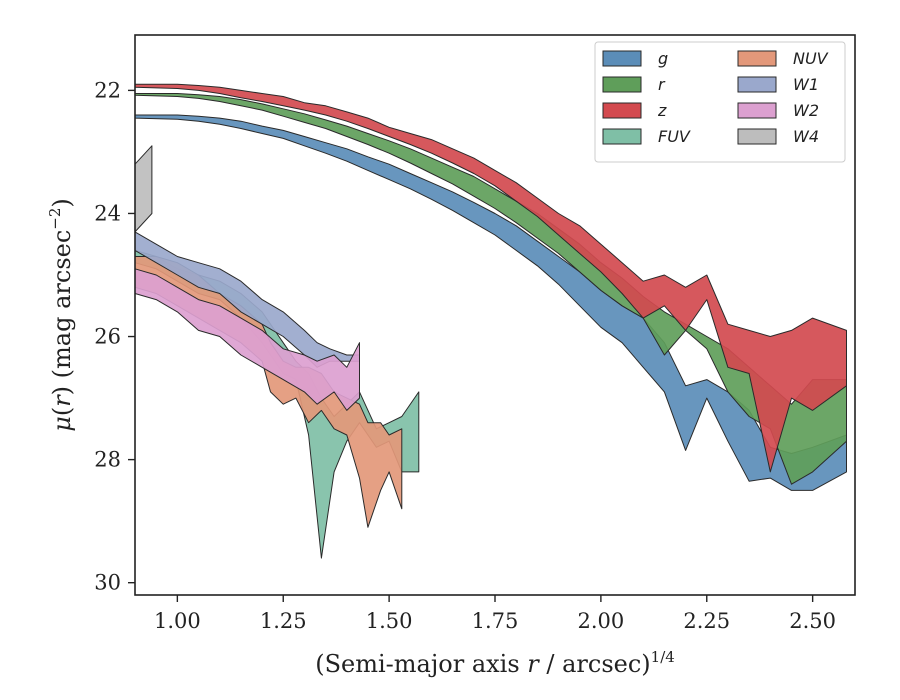 The image size is (900, 700). Describe the element at coordinates (622, 136) in the screenshot. I see `legend-swatch-fuv` at that location.